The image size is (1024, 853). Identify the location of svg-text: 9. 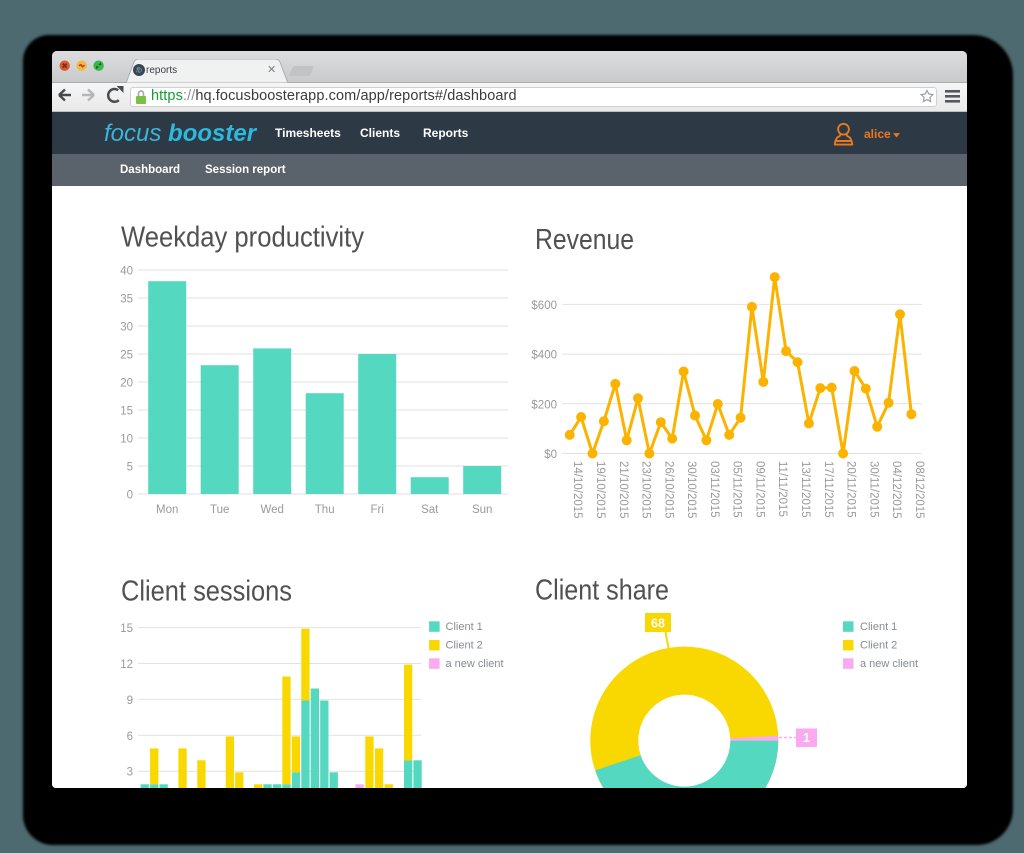
(130, 701).